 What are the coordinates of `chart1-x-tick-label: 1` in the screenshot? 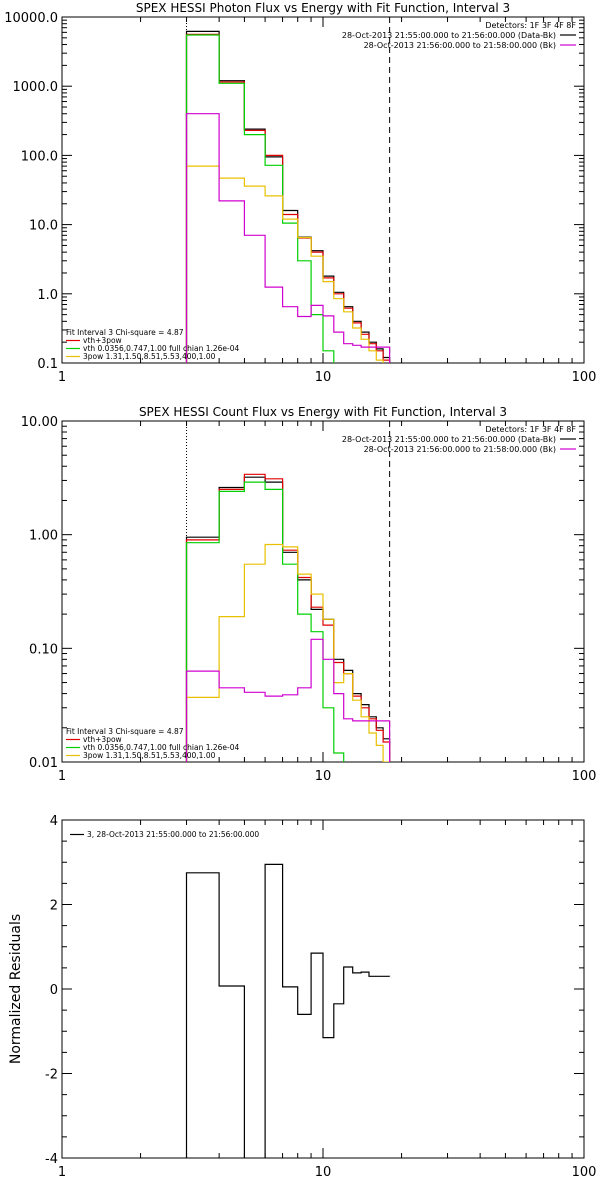 It's located at (62, 377).